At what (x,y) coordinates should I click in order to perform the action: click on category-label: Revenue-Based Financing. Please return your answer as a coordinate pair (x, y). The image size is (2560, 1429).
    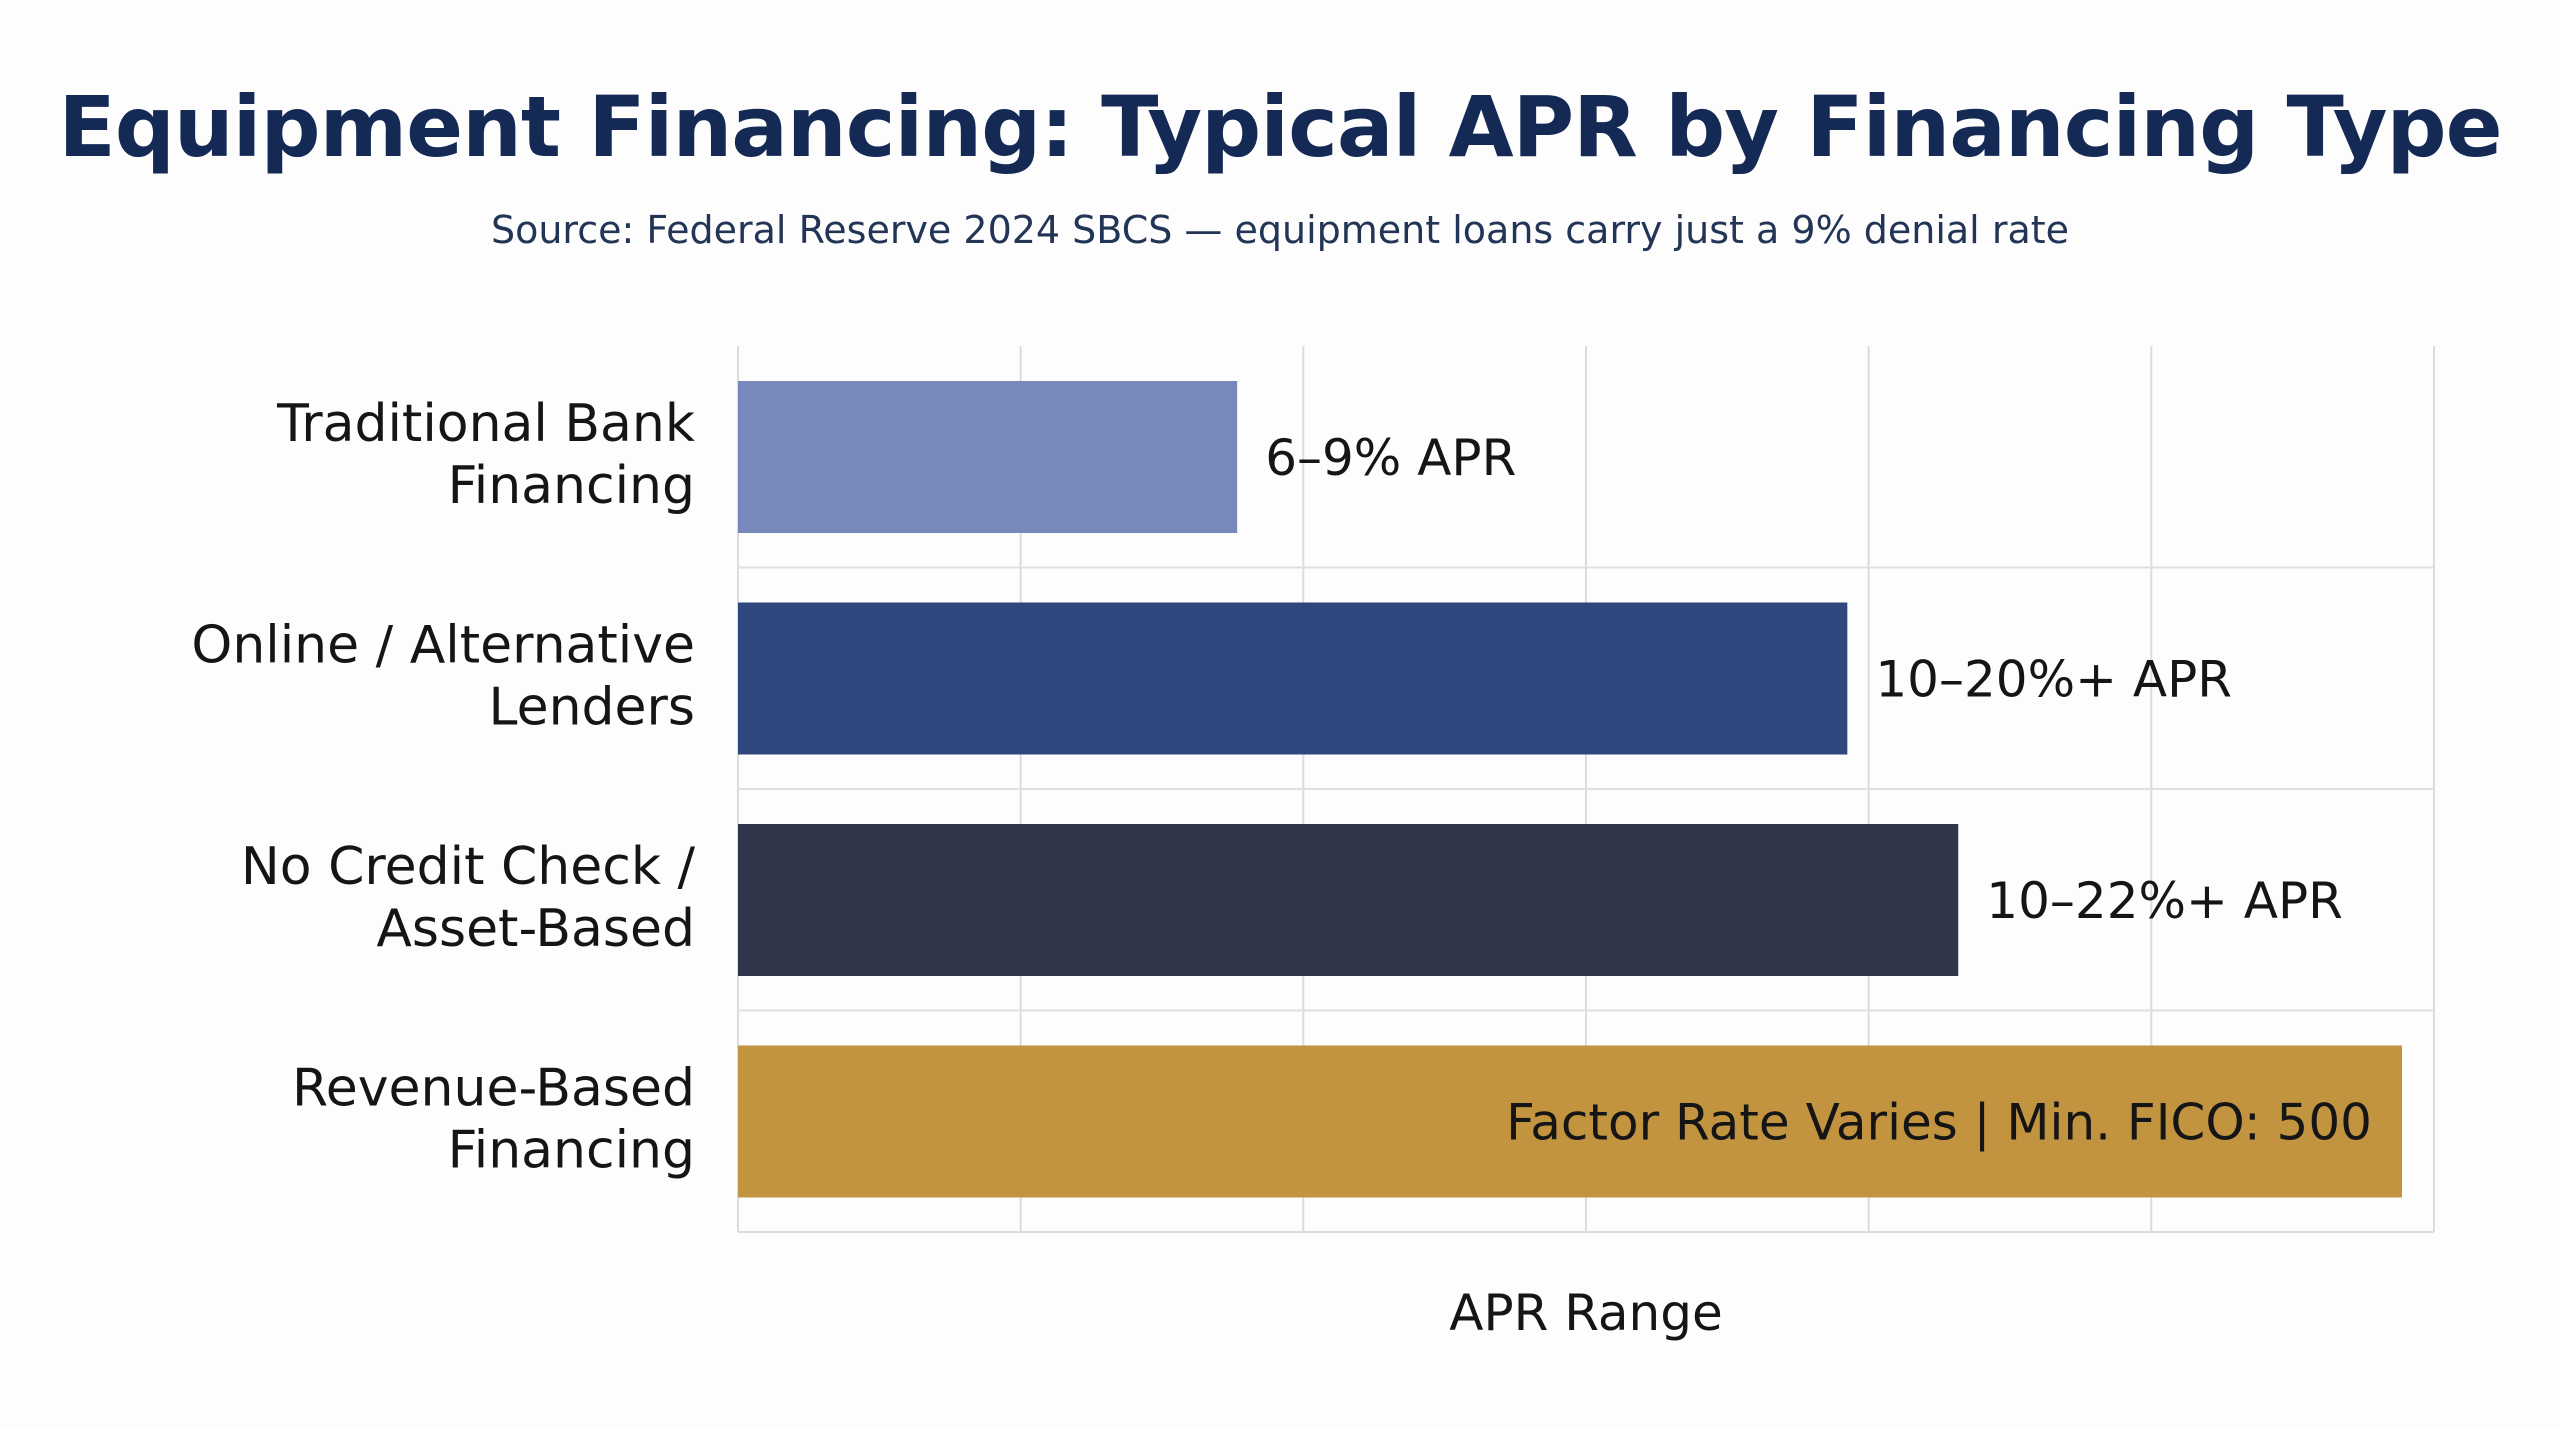
    Looking at the image, I should click on (493, 1120).